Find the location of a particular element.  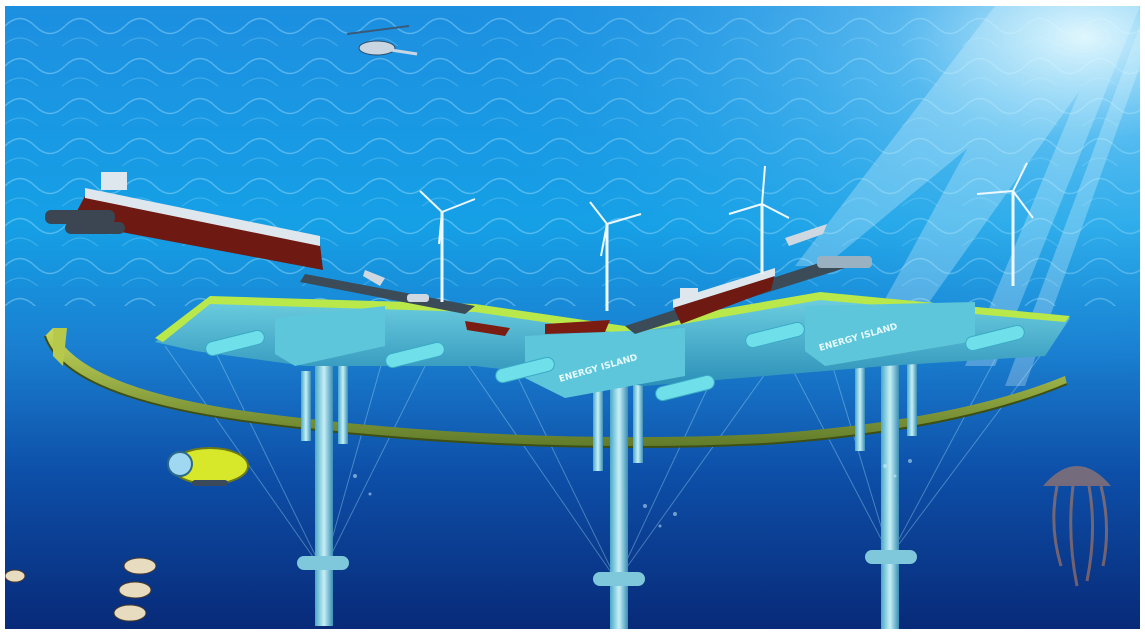

wind-turbines is located at coordinates (726, 236).